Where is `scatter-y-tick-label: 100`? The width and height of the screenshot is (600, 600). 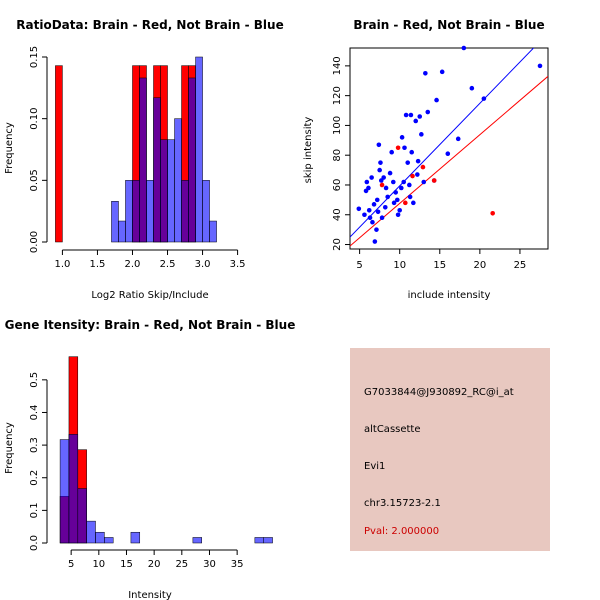 scatter-y-tick-label: 100 is located at coordinates (337, 125).